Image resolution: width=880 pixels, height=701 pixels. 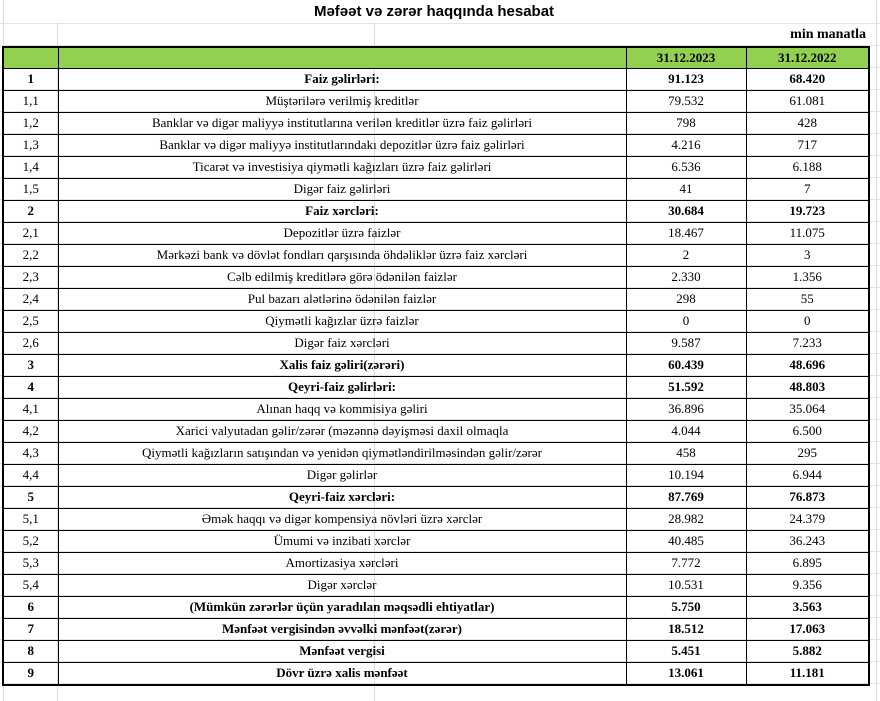 I want to click on value-2022: 3.563, so click(x=807, y=607).